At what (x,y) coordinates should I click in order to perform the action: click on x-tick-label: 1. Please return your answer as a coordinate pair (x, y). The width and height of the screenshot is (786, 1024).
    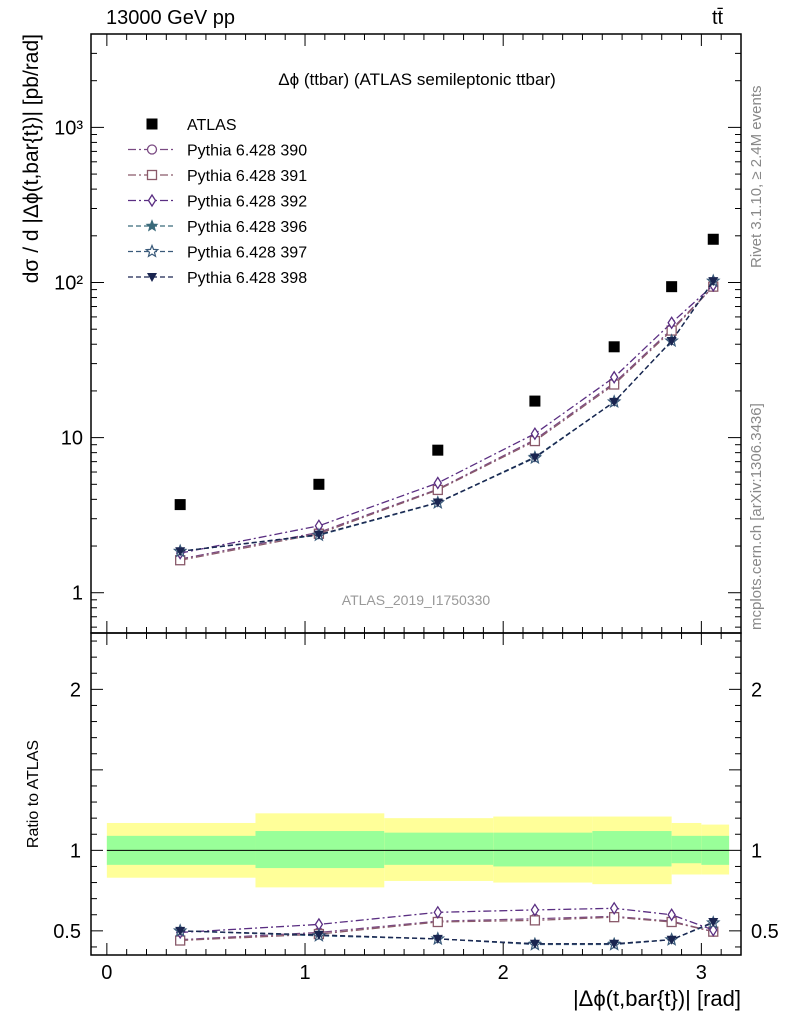
    Looking at the image, I should click on (304, 973).